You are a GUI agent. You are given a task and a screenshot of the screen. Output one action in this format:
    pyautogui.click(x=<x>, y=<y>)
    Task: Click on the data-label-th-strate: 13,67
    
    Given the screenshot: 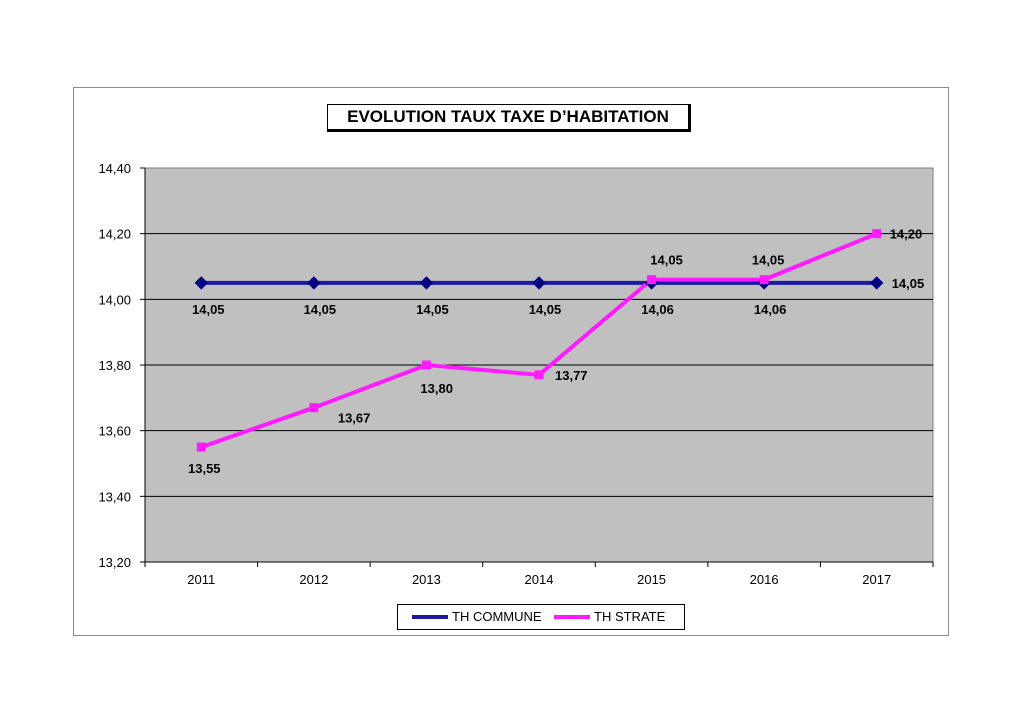 What is the action you would take?
    pyautogui.click(x=354, y=418)
    